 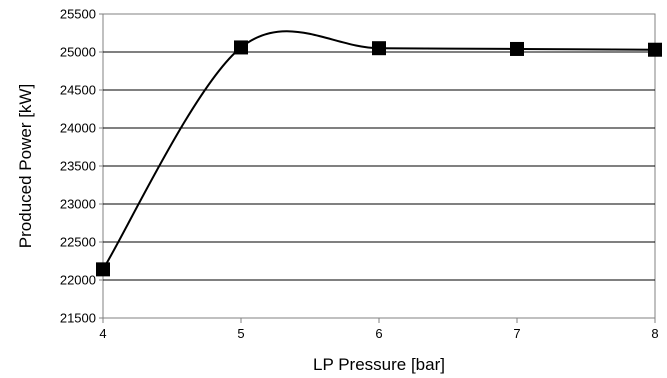 What do you see at coordinates (379, 364) in the screenshot?
I see `x-axis-title: LP Pressure [bar]` at bounding box center [379, 364].